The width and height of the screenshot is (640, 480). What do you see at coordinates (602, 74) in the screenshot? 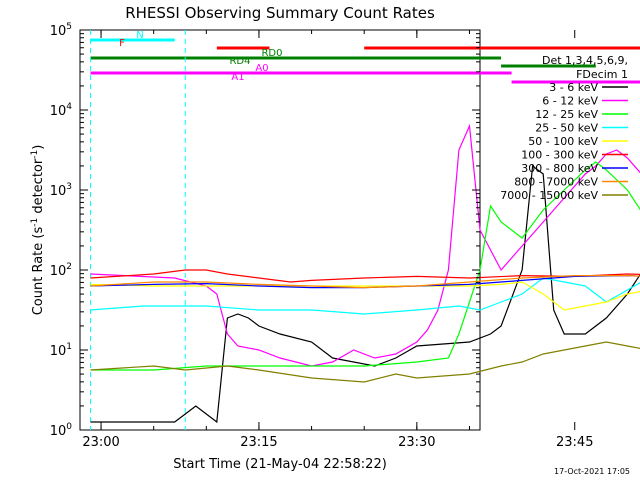
I see `legend-header: FDecim 1` at bounding box center [602, 74].